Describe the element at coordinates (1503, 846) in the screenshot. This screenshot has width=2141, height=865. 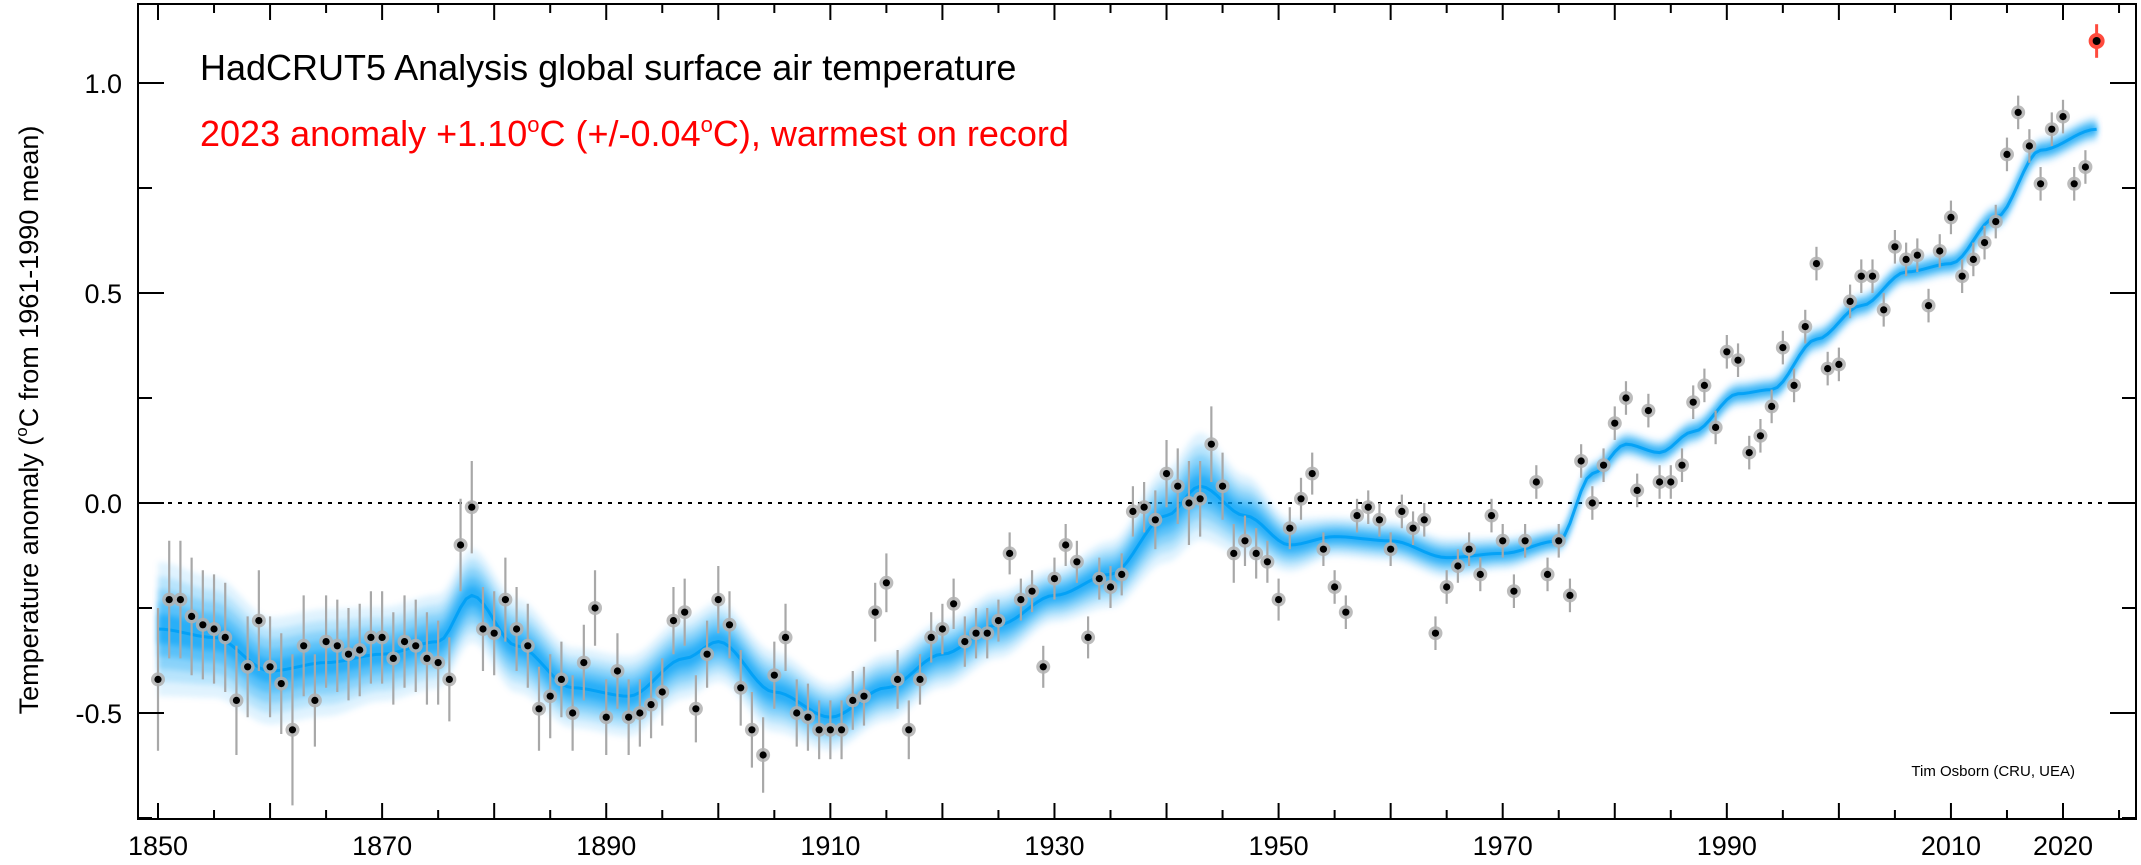
I see `x-tick-label-1970: 1970` at that location.